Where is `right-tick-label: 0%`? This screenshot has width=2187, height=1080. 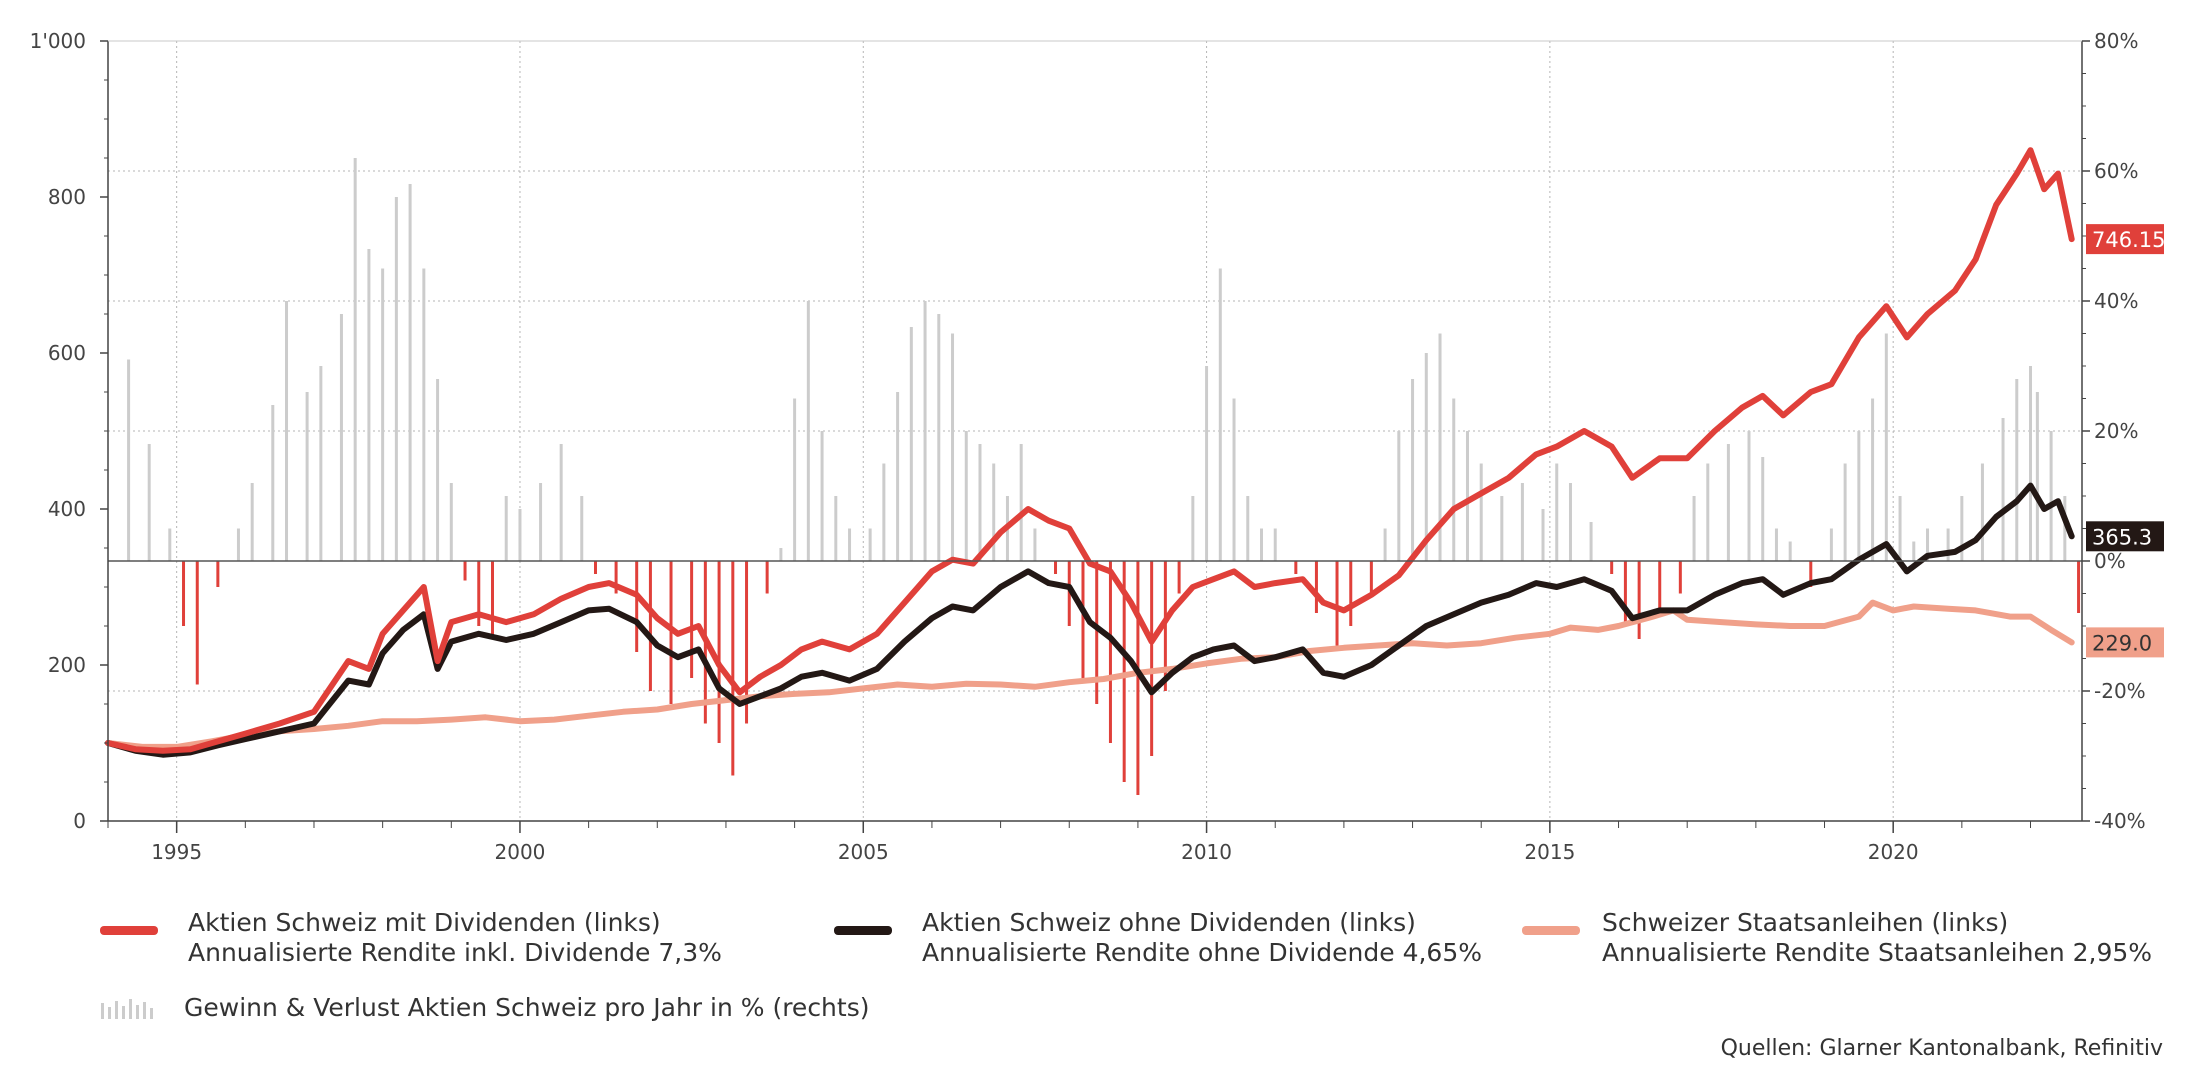 right-tick-label: 0% is located at coordinates (2110, 561).